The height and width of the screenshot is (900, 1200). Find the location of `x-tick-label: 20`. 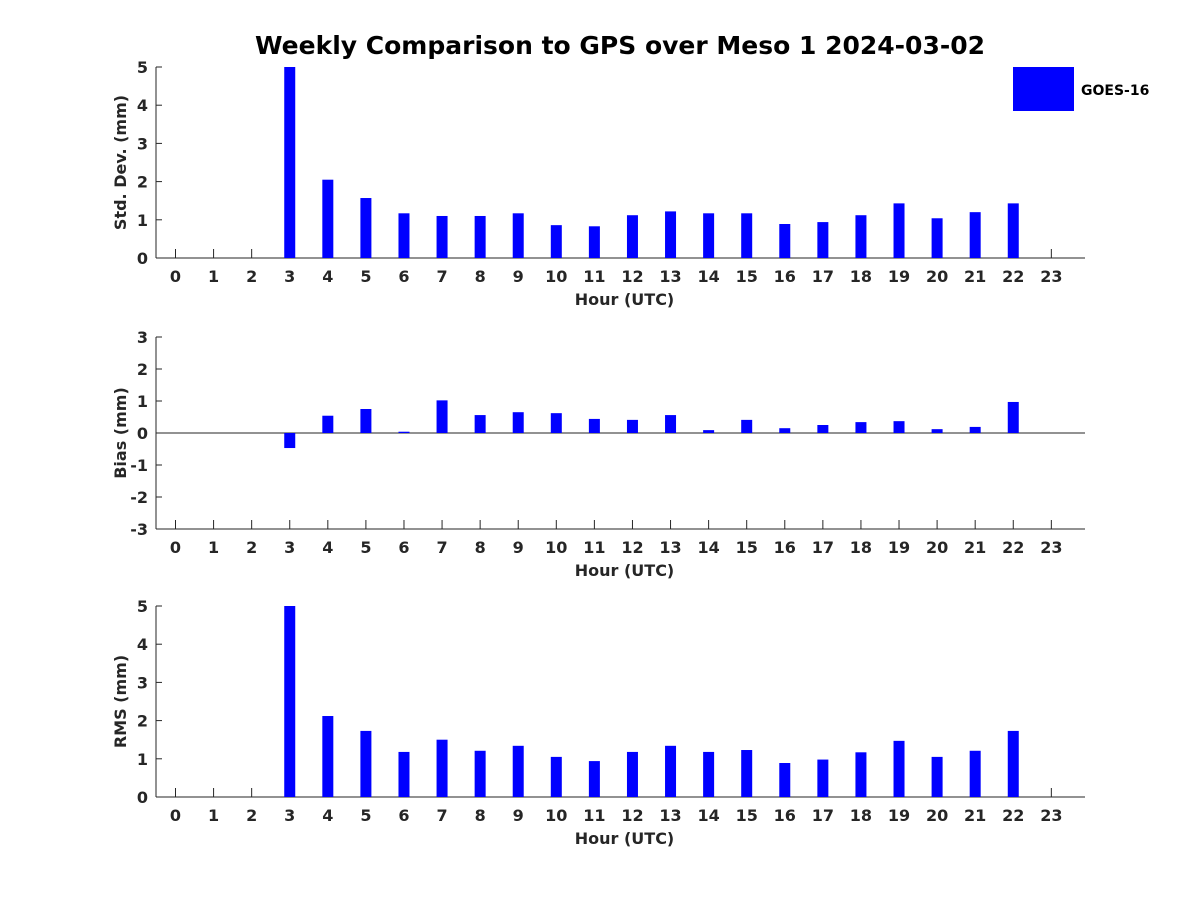

x-tick-label: 20 is located at coordinates (937, 547).